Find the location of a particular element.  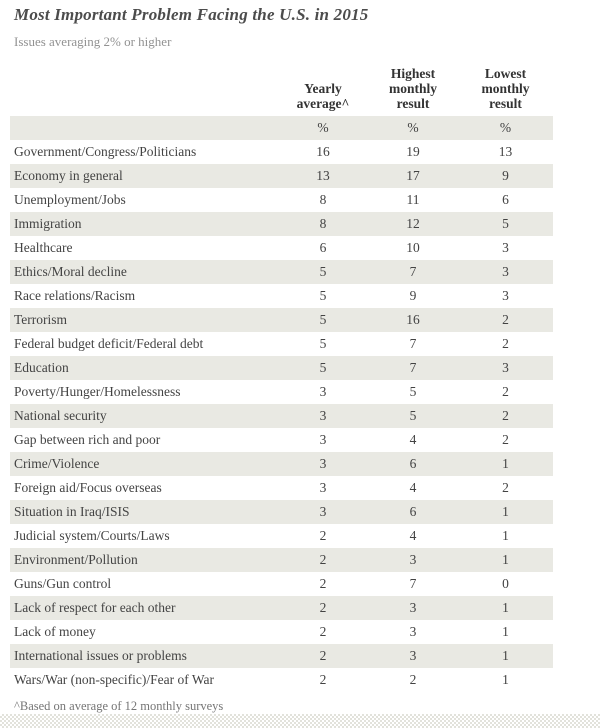

row-label: Race relations/Racism is located at coordinates (75, 295).